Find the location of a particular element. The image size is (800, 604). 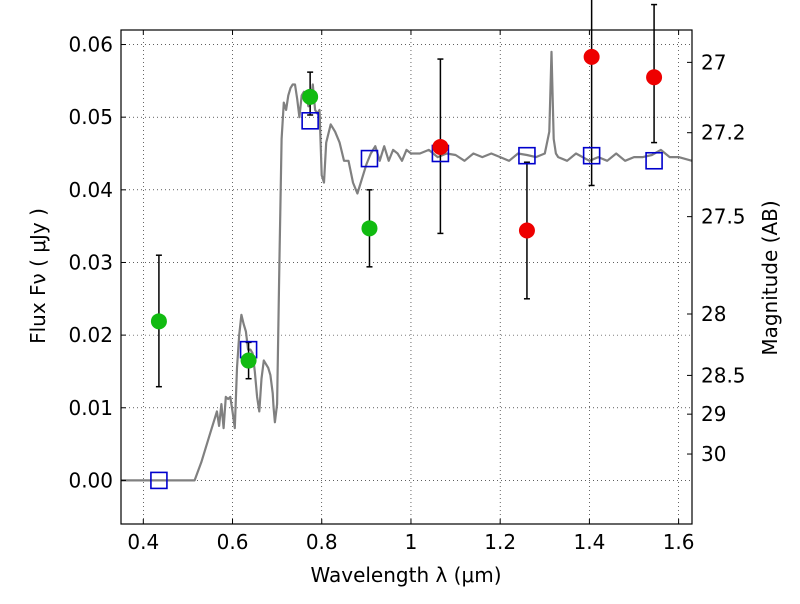

y-tick-label: 0.02 is located at coordinates (90, 335).